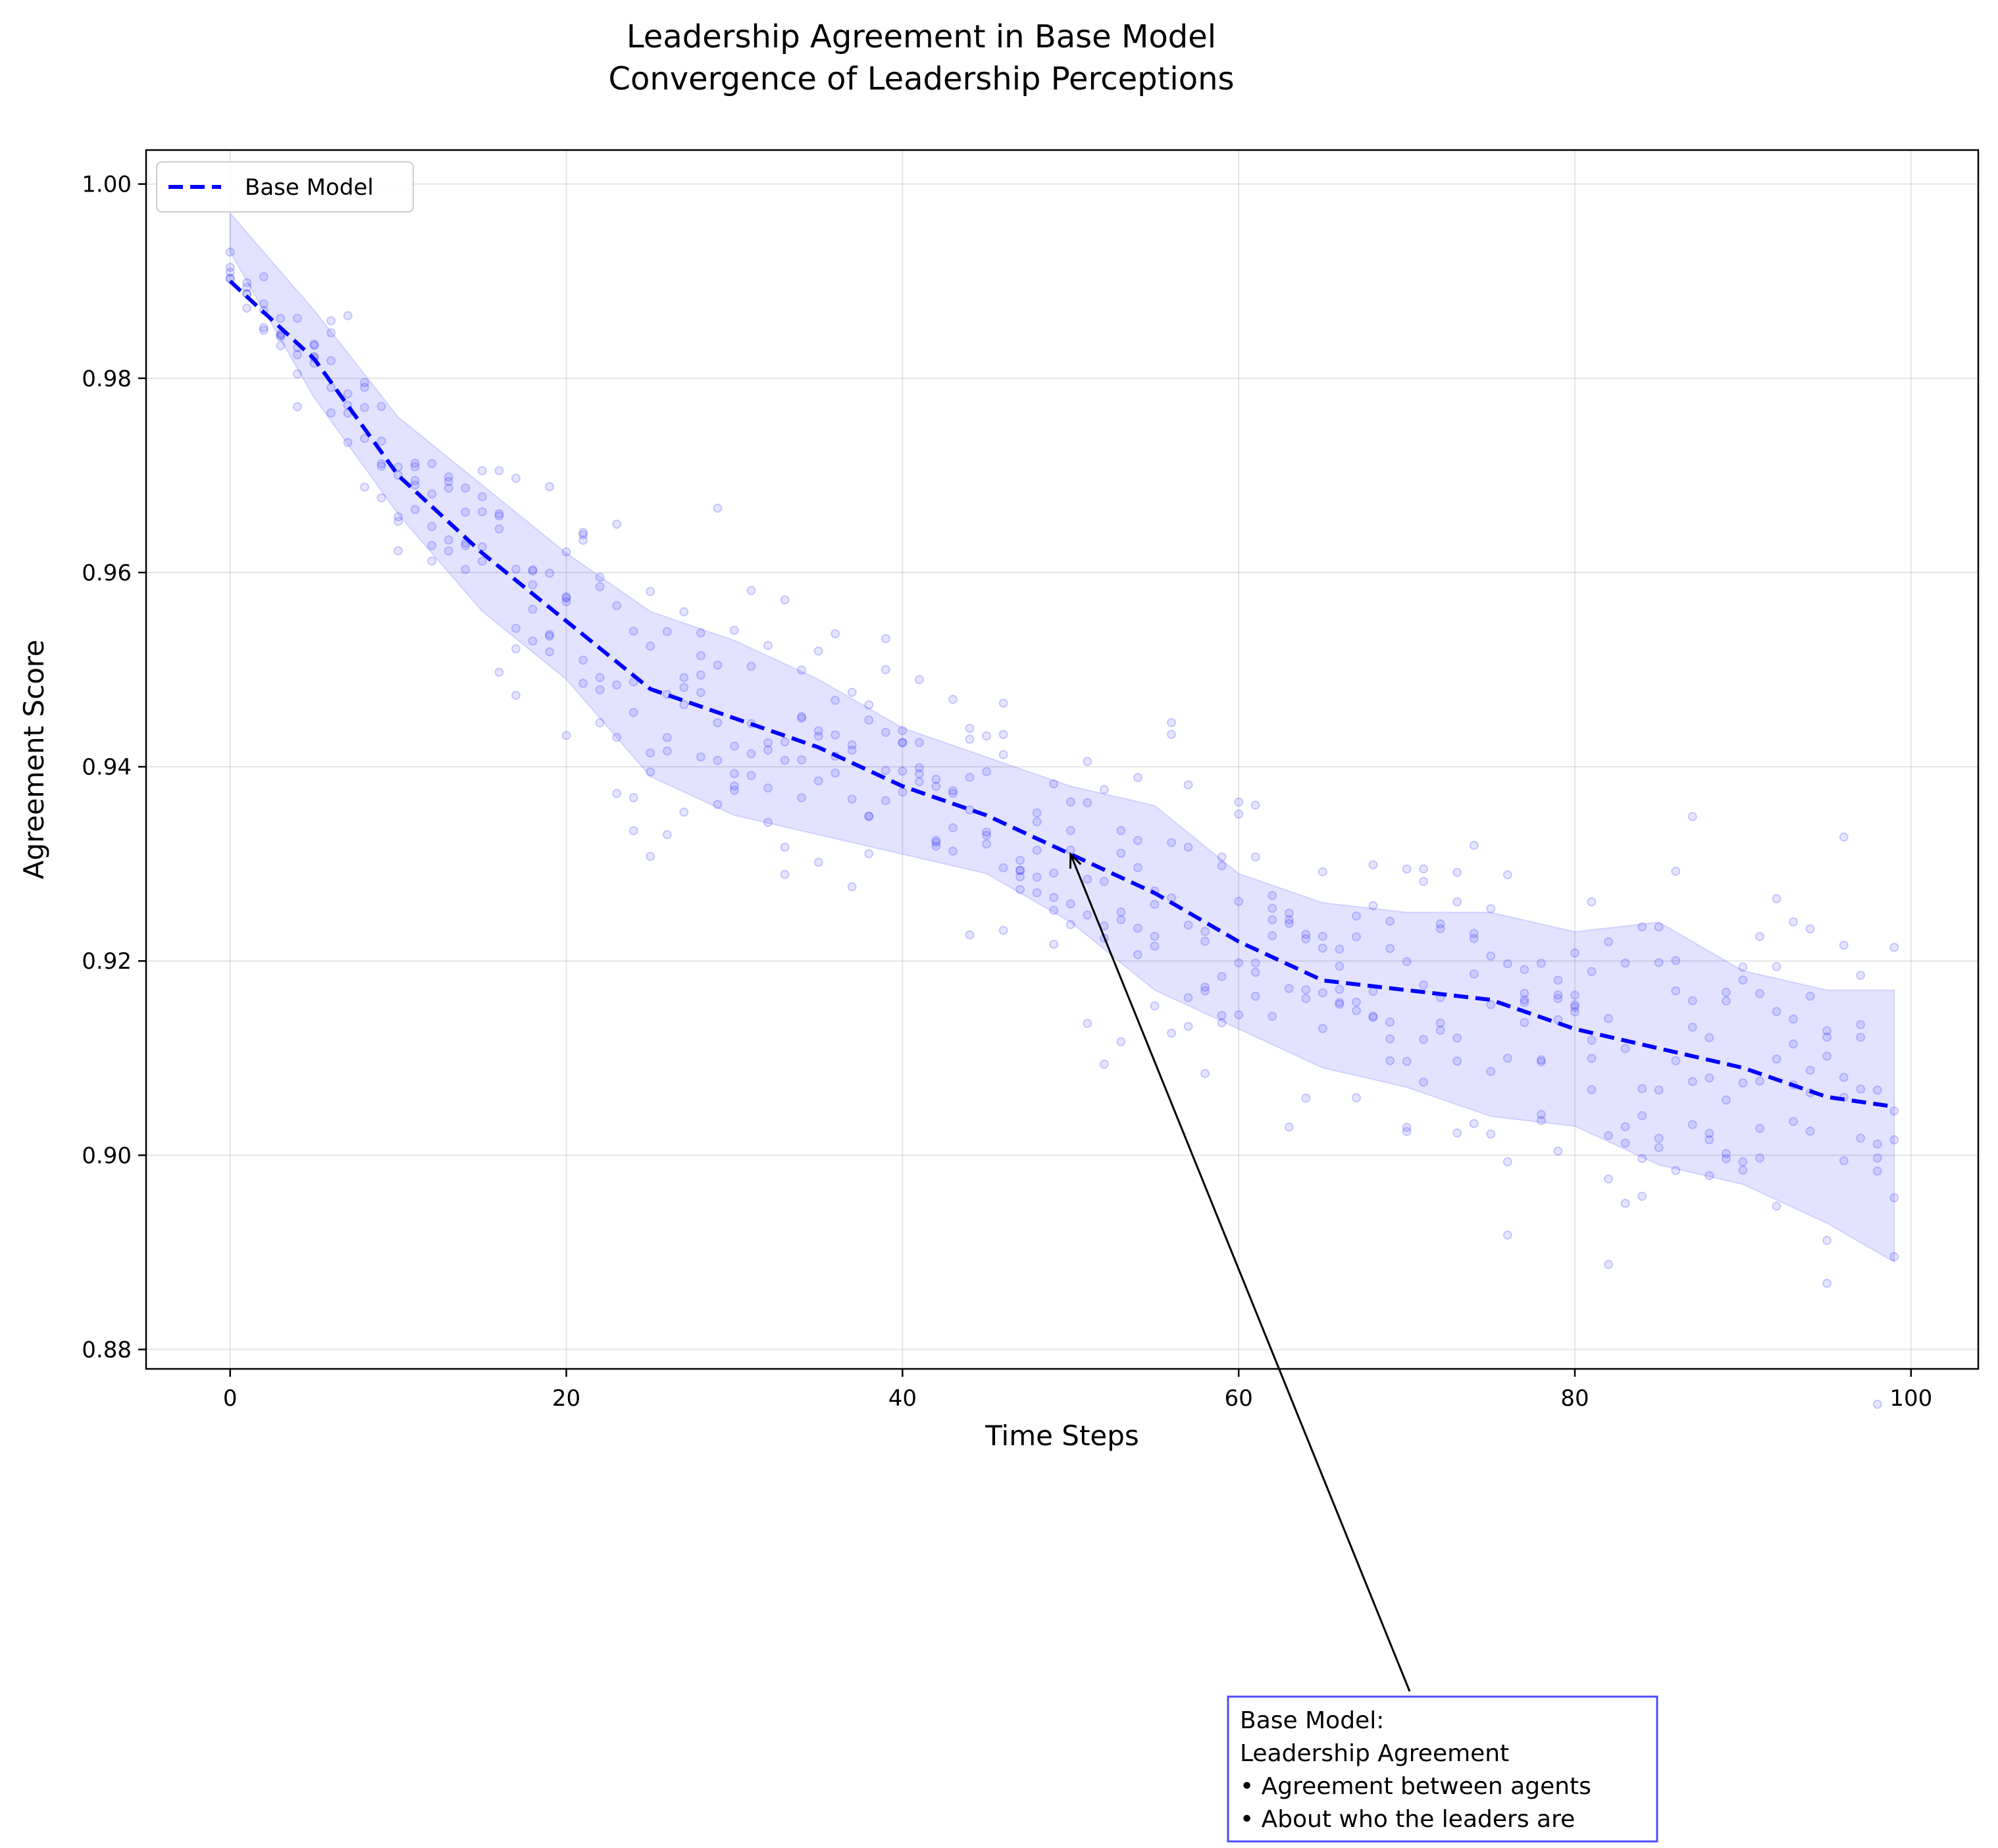 The width and height of the screenshot is (1998, 1848). Describe the element at coordinates (285, 187) in the screenshot. I see `legend-box` at that location.